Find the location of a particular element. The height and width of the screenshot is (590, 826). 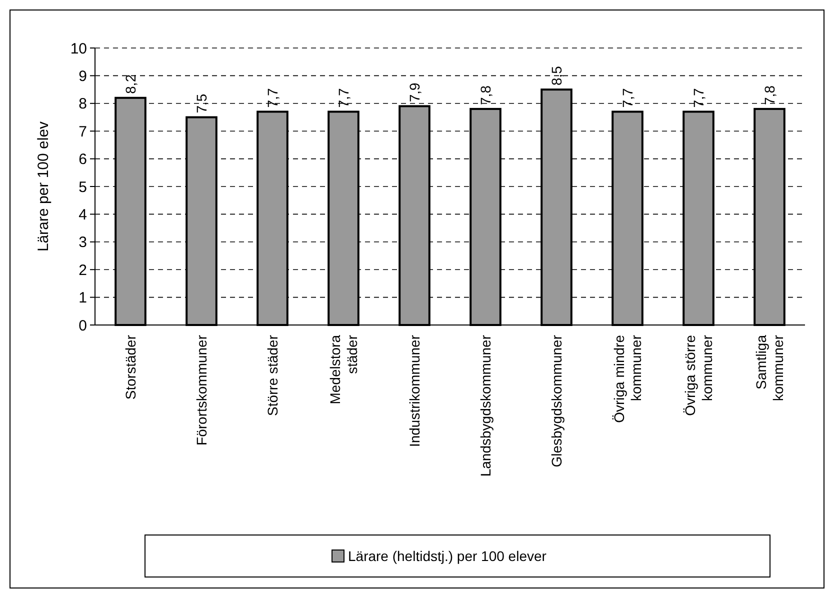

data-label: 8,5 is located at coordinates (556, 76).